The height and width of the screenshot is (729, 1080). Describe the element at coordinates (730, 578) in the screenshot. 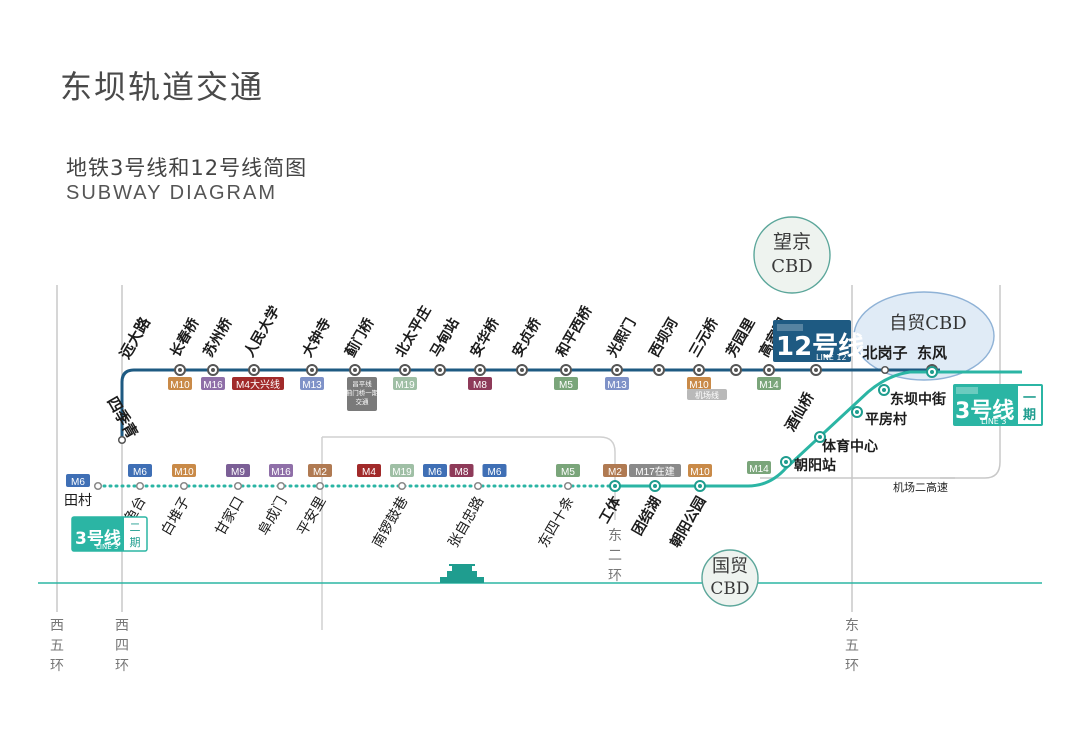

I see `cbd-guomao: 国贸 CBD` at that location.